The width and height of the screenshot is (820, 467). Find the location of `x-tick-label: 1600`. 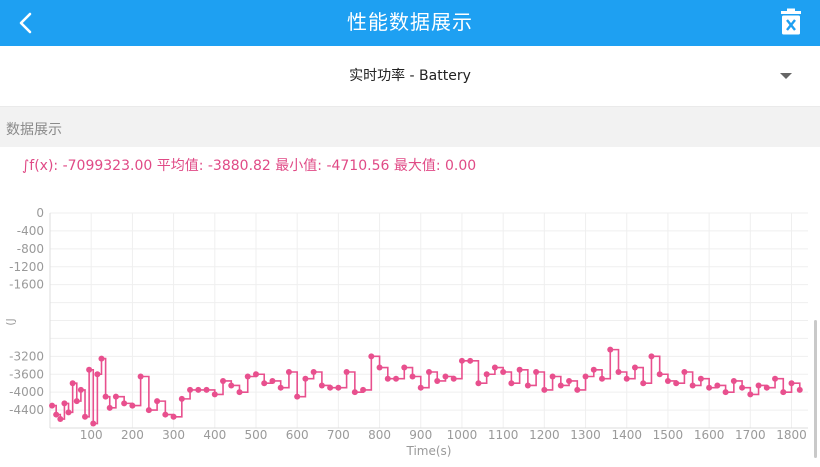

x-tick-label: 1600 is located at coordinates (709, 435).